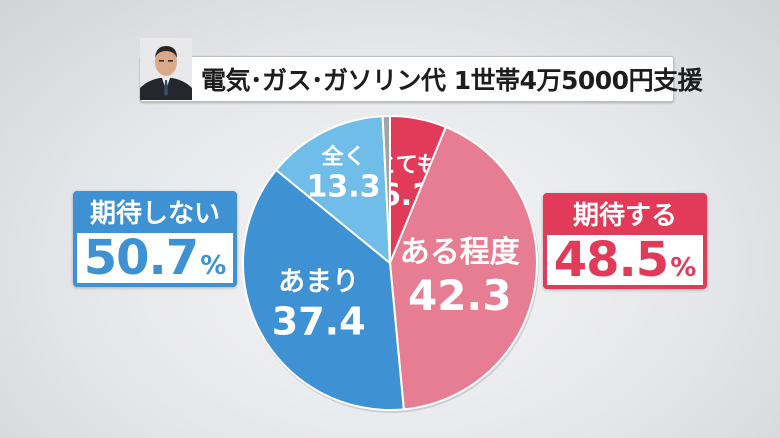 Image resolution: width=780 pixels, height=438 pixels. Describe the element at coordinates (318, 282) in the screenshot. I see `pie-label-3: あまり` at that location.